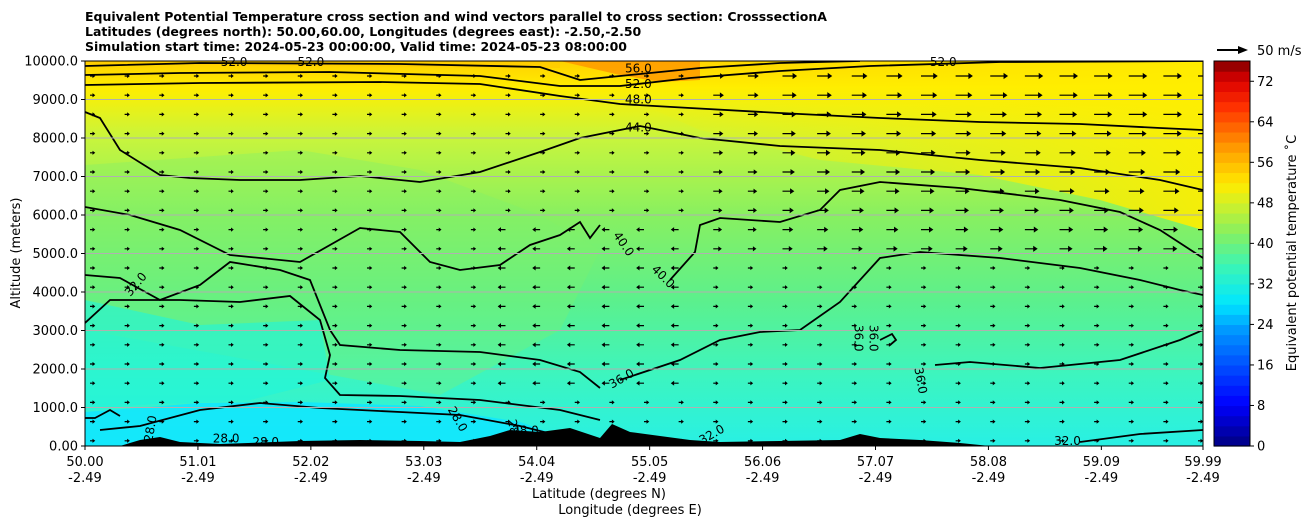 This screenshot has height=526, width=1308. Describe the element at coordinates (1265, 284) in the screenshot. I see `colorbar-tick-label: 32` at that location.